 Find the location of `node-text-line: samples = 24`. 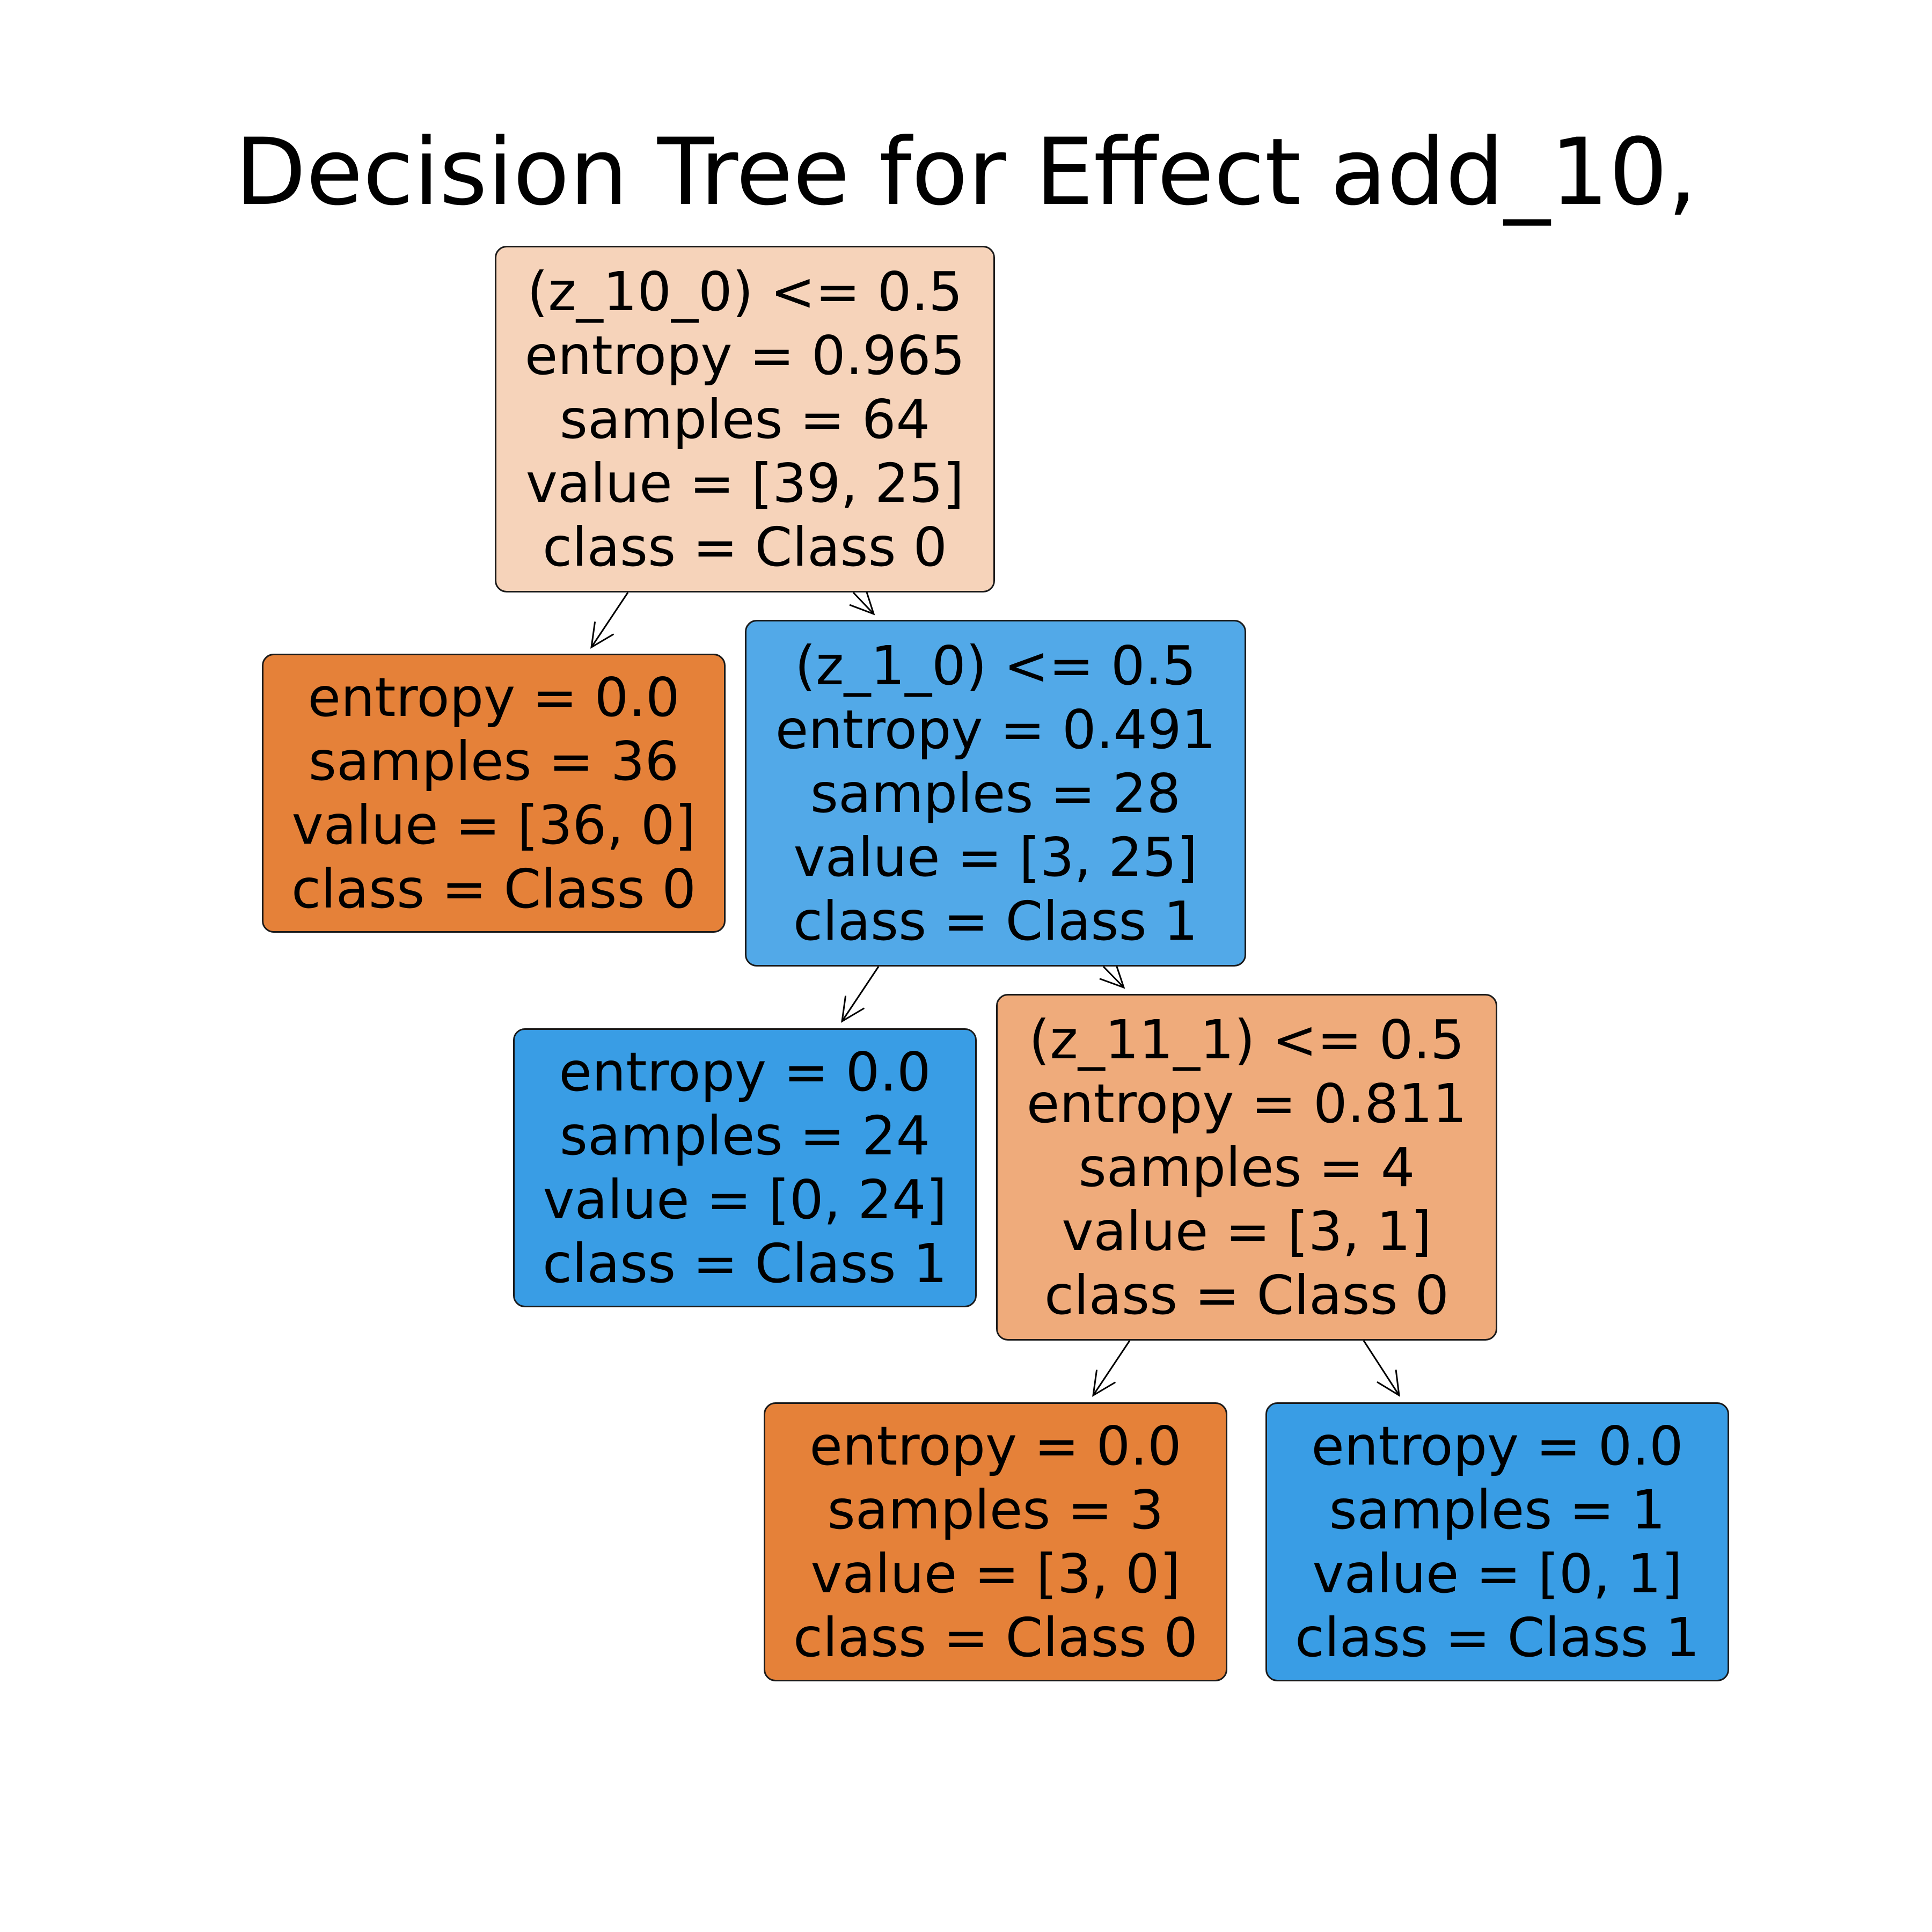

node-text-line: samples = 24 is located at coordinates (745, 1135).